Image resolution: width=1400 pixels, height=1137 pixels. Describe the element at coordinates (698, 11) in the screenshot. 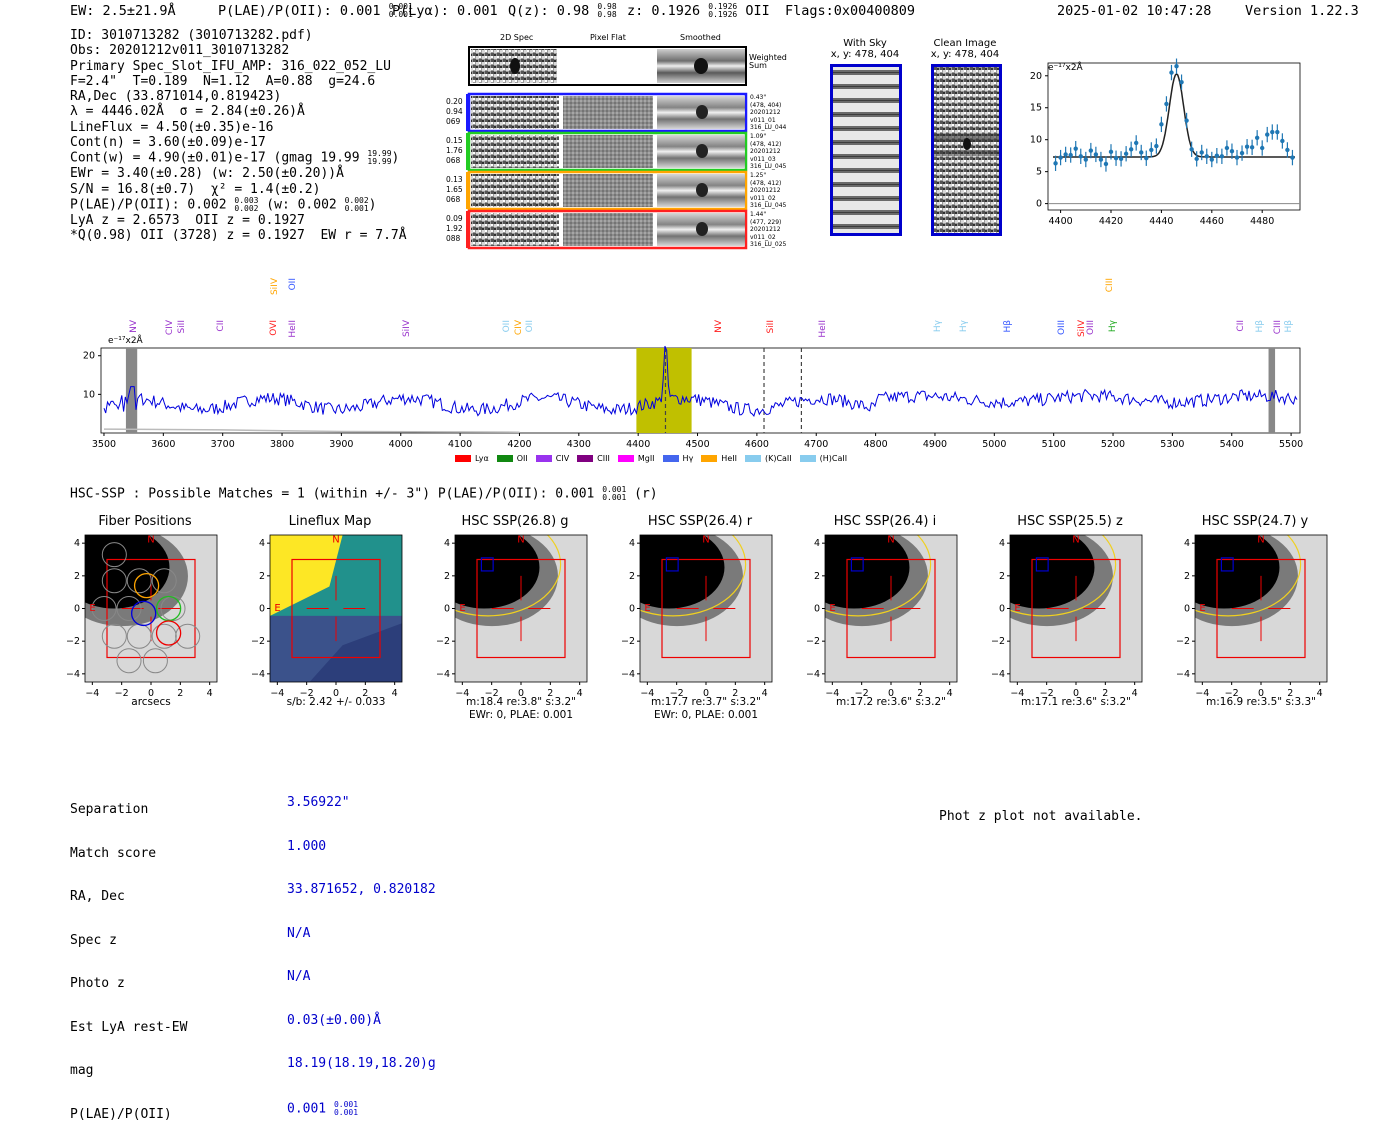

I see `header-z: z: 0.1926 0.1926 0.1926 OII` at that location.